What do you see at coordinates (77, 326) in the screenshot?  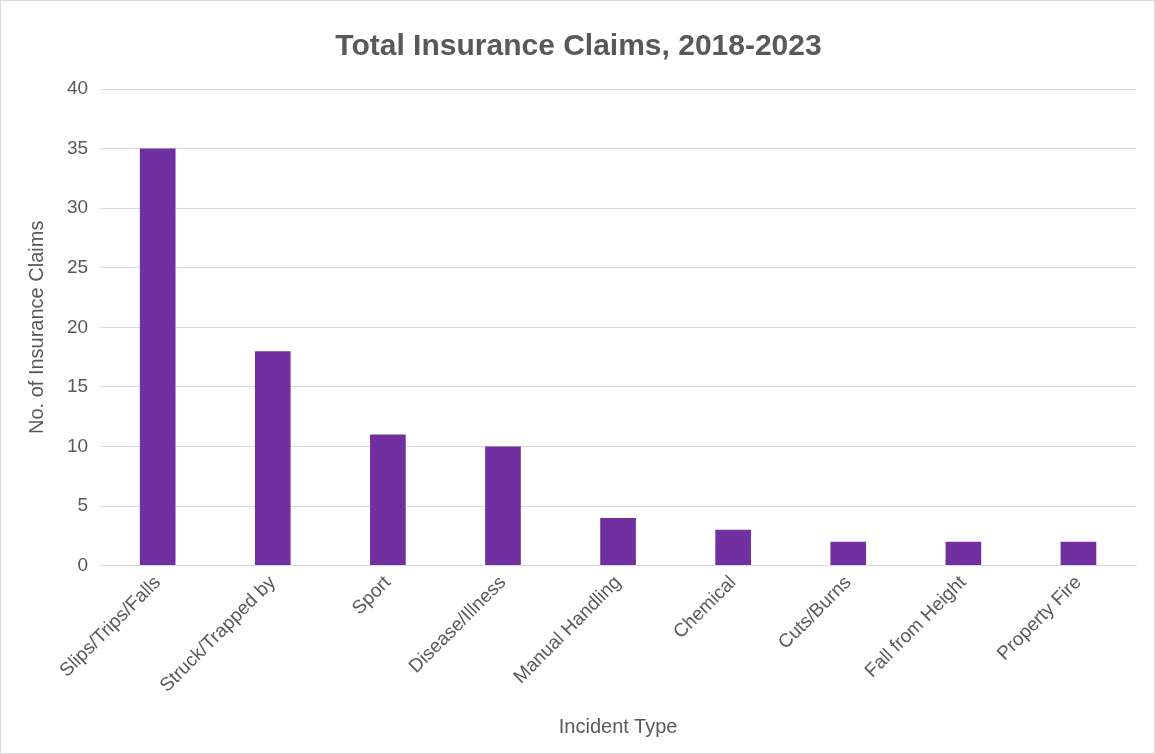 I see `y-tick-label: 20` at bounding box center [77, 326].